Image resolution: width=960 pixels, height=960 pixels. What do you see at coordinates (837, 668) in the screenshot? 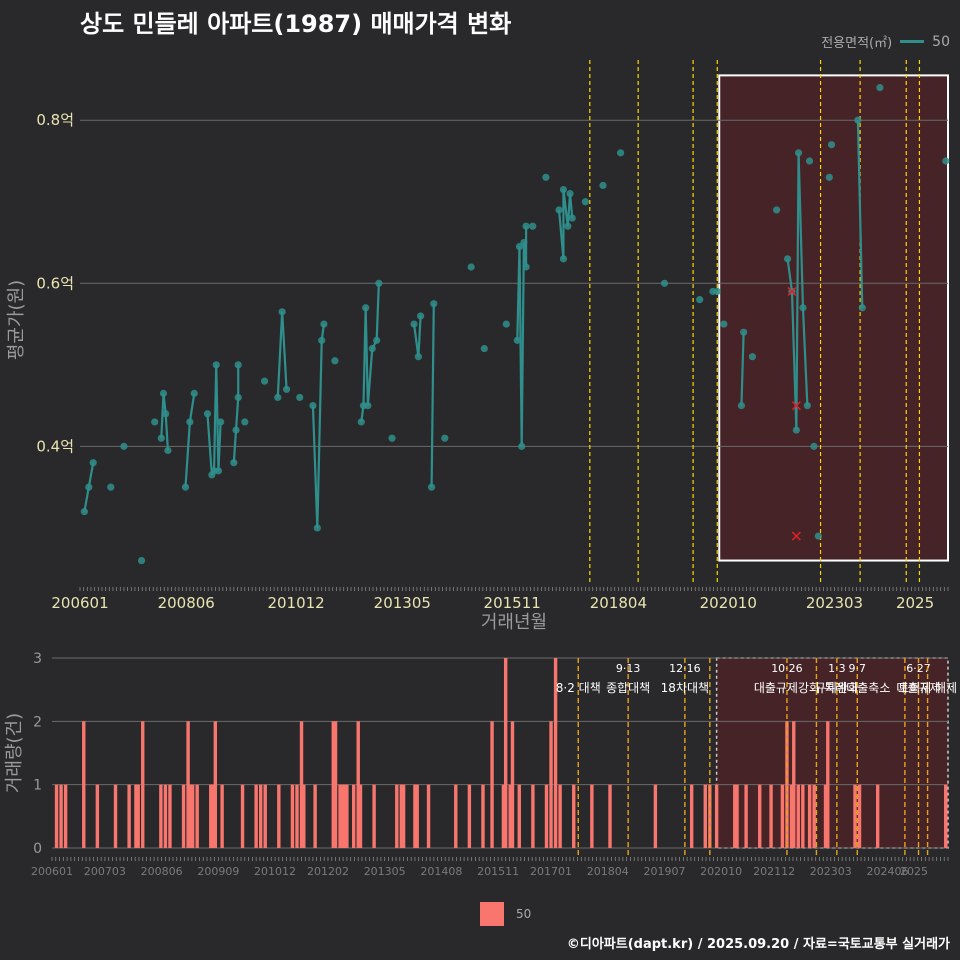
I see `policy-date: 1·3` at bounding box center [837, 668].